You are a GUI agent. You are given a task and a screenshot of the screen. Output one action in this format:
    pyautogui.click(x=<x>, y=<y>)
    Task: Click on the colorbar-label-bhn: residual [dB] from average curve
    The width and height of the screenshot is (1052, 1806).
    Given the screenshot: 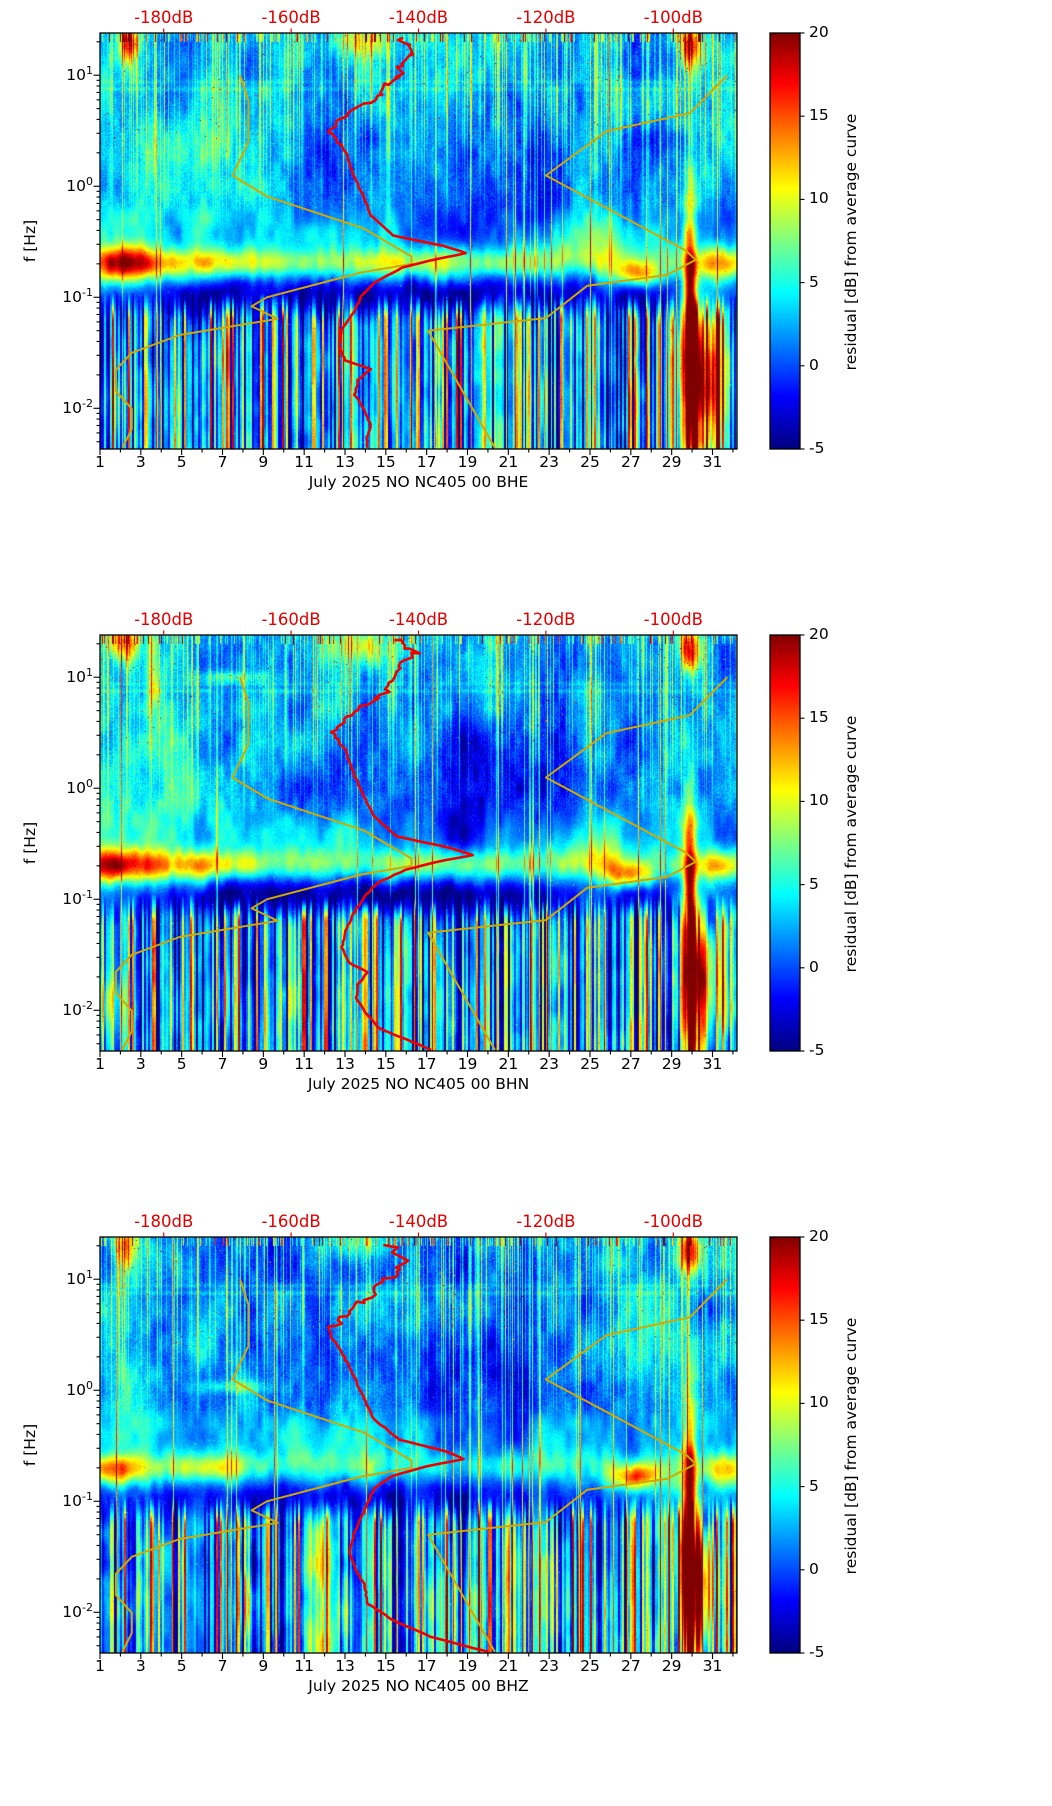 What is the action you would take?
    pyautogui.click(x=851, y=844)
    